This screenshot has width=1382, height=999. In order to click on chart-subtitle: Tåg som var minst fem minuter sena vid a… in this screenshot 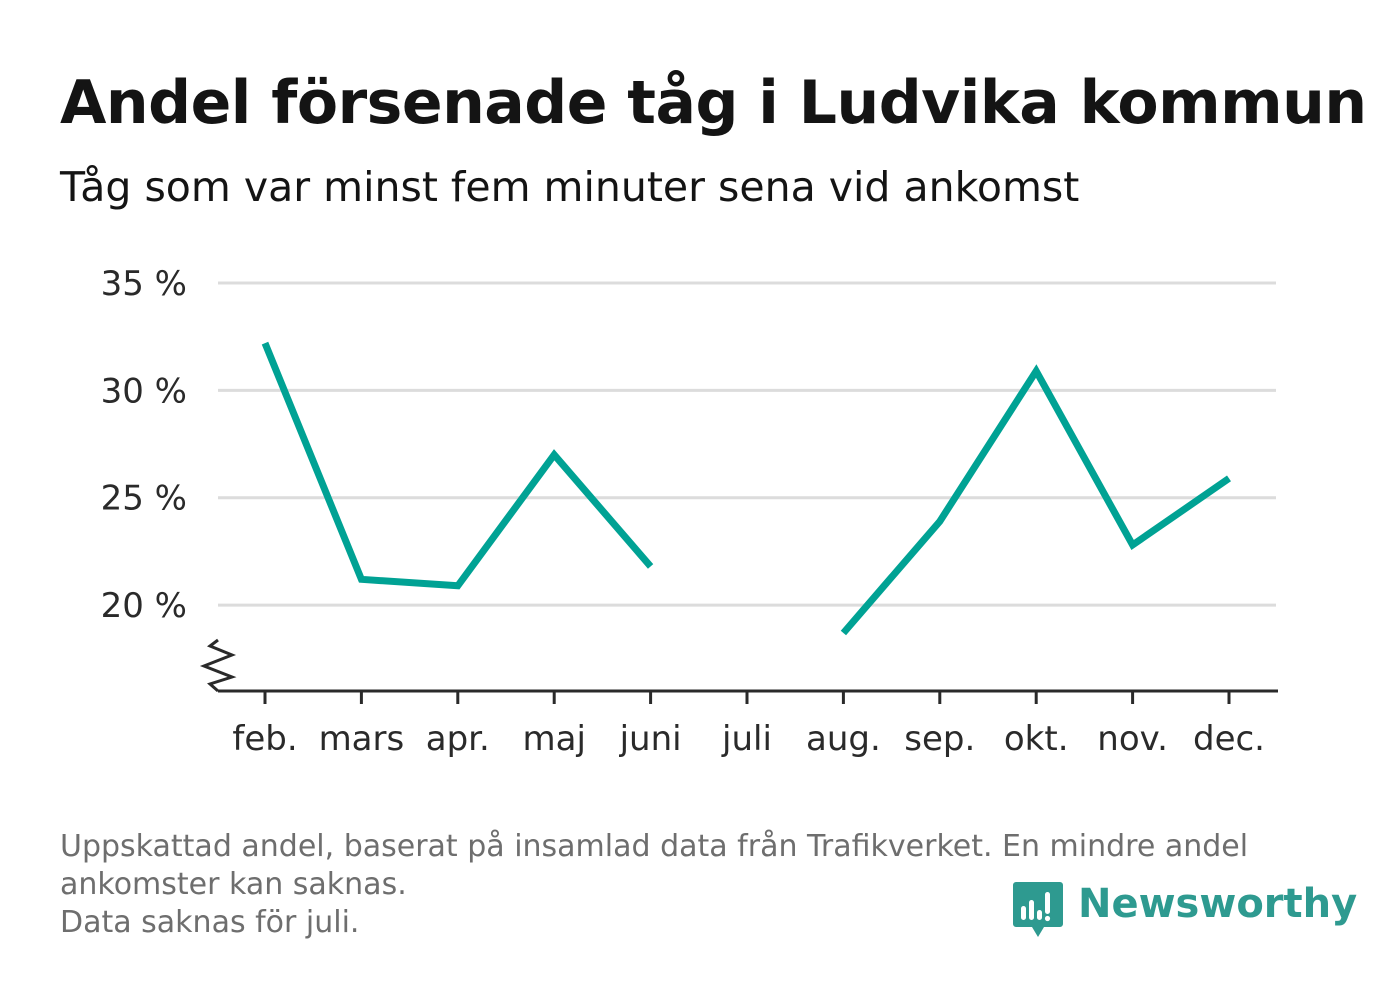, I will do `click(570, 187)`.